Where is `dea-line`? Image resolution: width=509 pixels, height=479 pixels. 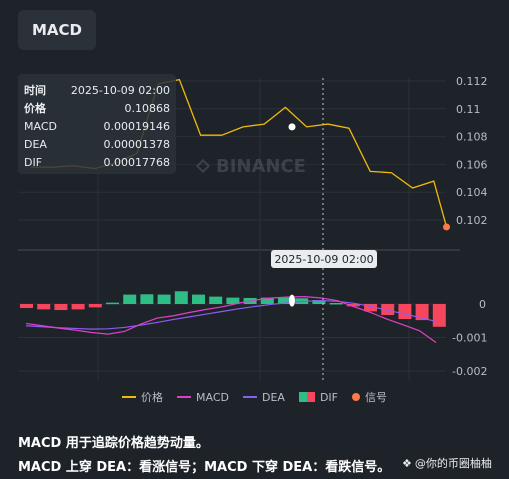
dea-line is located at coordinates (231, 315).